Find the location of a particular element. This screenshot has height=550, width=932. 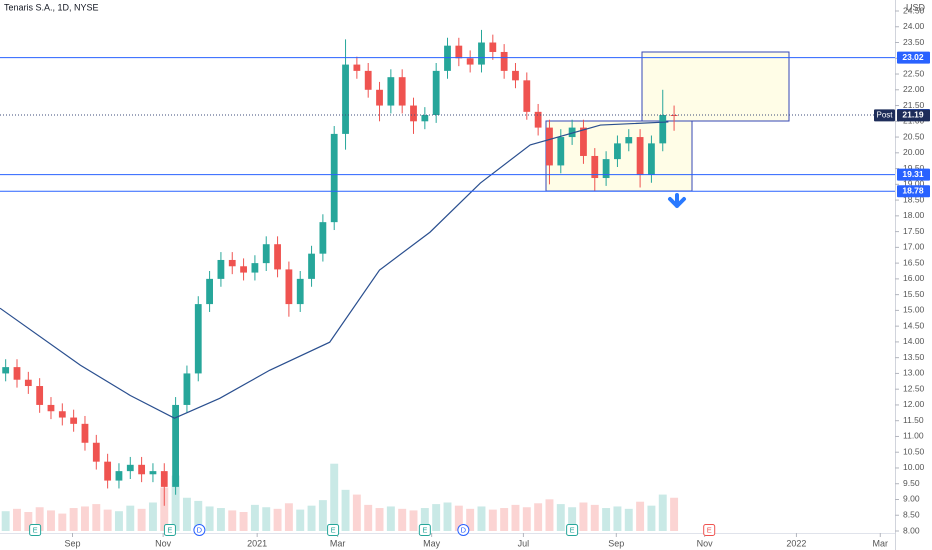

y-tick-label: 19.00 is located at coordinates (914, 184).